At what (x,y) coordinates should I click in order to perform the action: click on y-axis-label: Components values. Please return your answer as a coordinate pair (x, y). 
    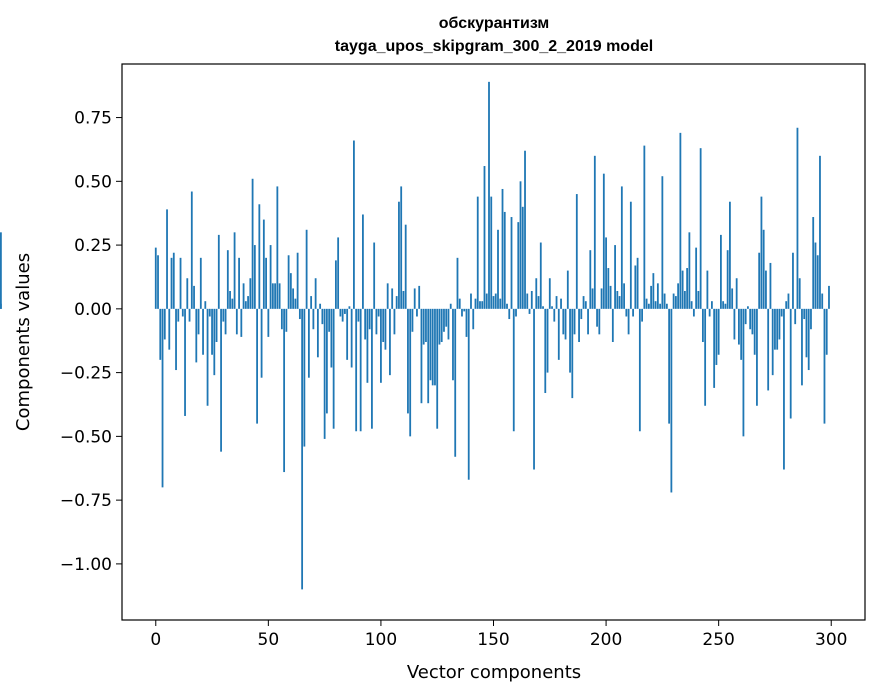
    Looking at the image, I should click on (23, 342).